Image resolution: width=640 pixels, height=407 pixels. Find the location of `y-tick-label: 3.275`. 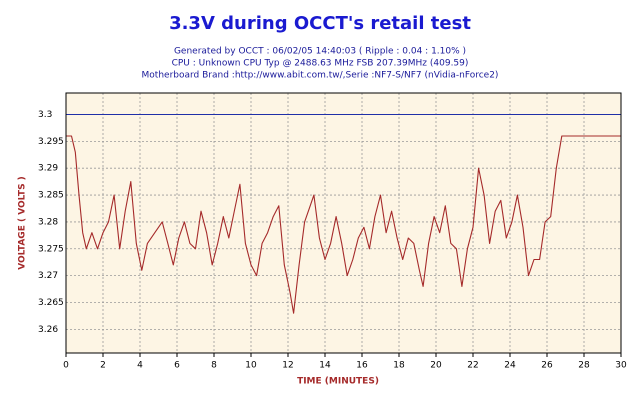

y-tick-label: 3.275 is located at coordinates (51, 249).